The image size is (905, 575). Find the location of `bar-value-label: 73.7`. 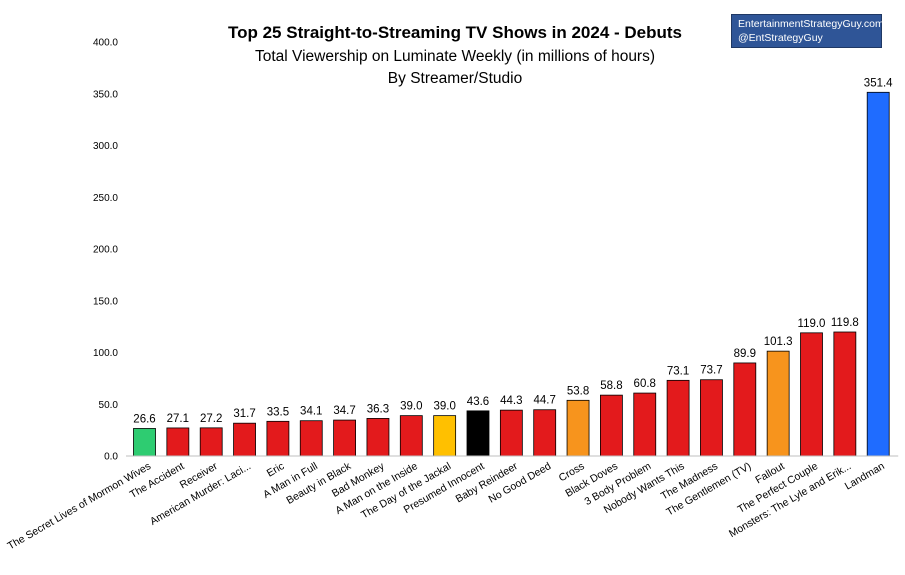

bar-value-label: 73.7 is located at coordinates (711, 371).